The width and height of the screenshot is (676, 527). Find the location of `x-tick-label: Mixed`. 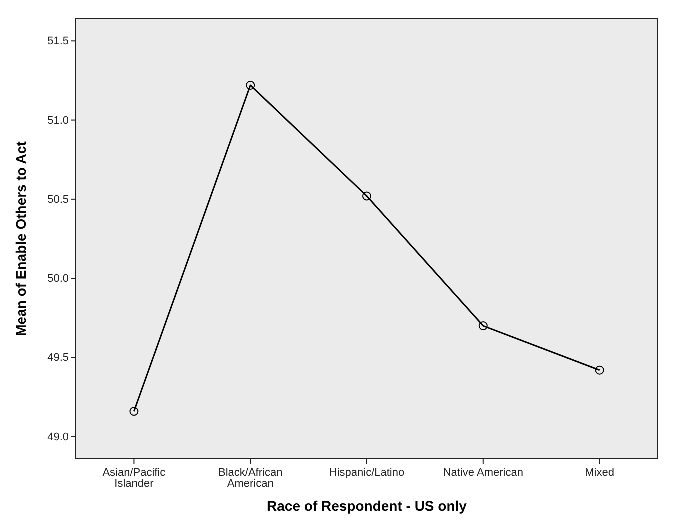

x-tick-label: Mixed is located at coordinates (599, 473).